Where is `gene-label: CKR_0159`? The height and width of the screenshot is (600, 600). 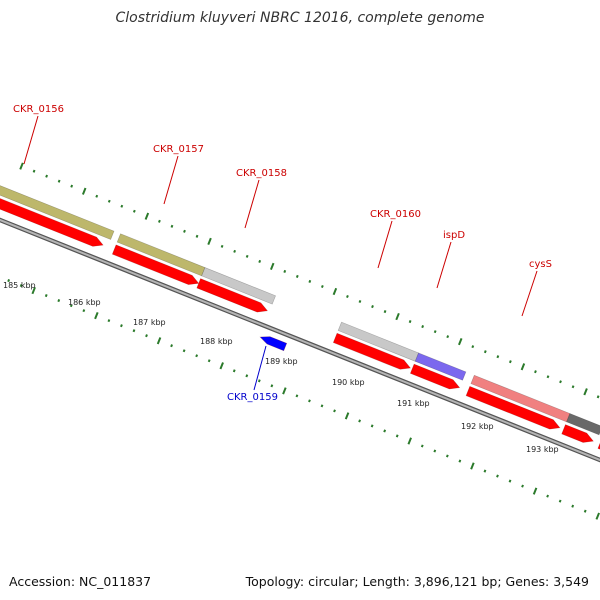
gene-label: CKR_0159 is located at coordinates (252, 397).